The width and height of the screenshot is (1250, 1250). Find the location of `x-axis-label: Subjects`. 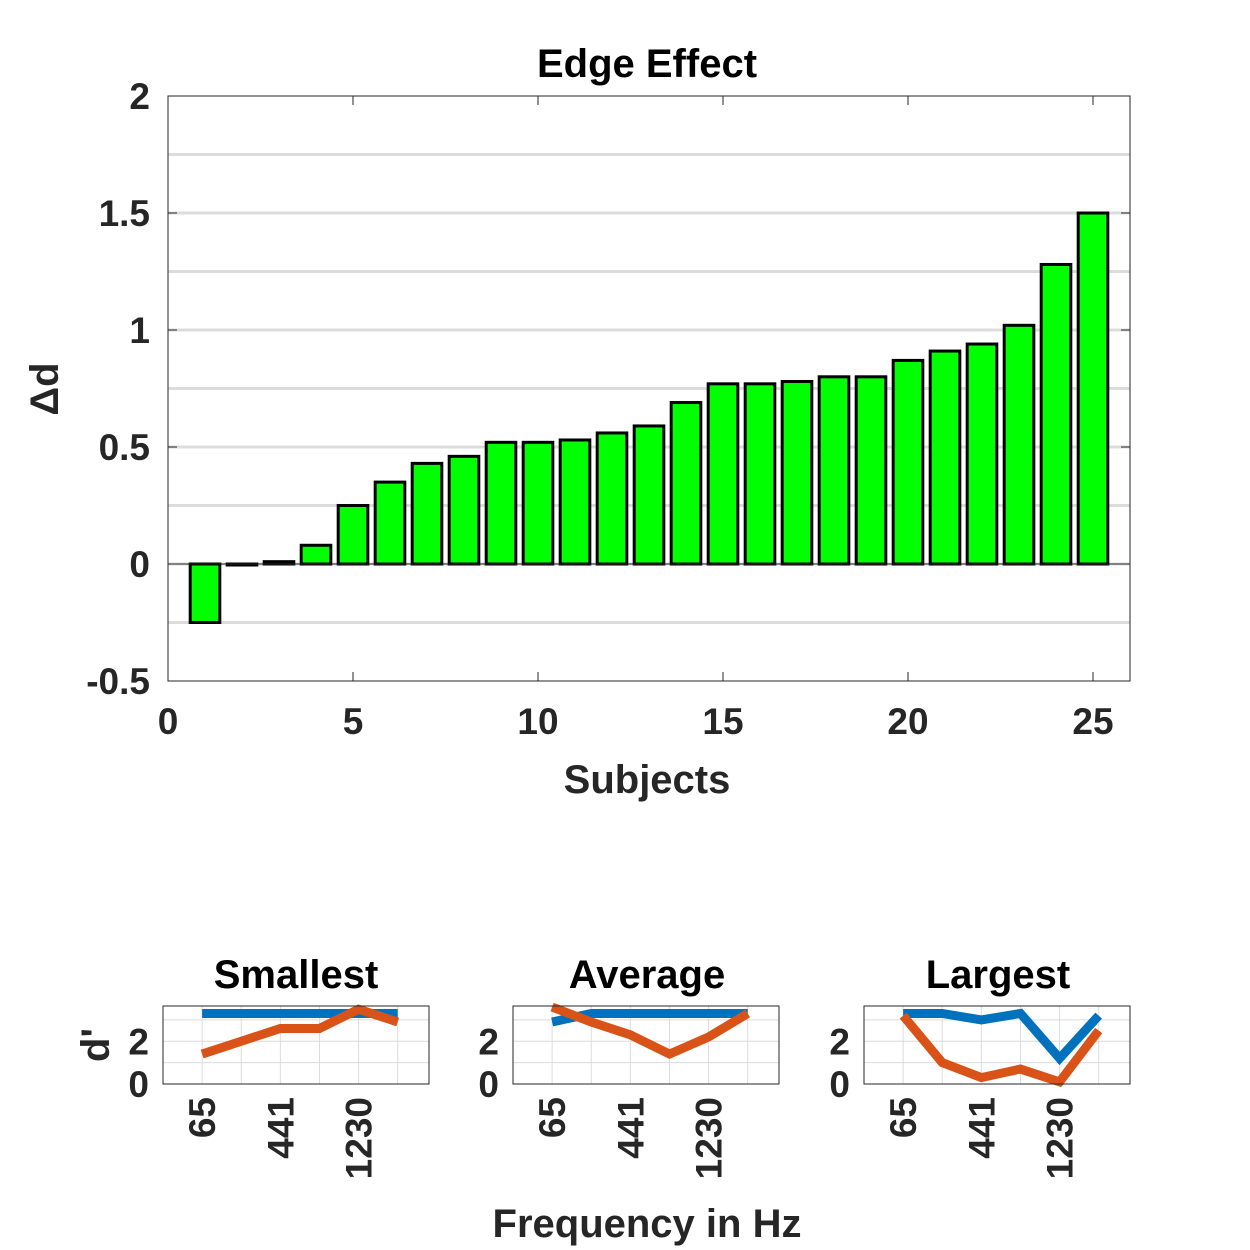

x-axis-label: Subjects is located at coordinates (647, 780).